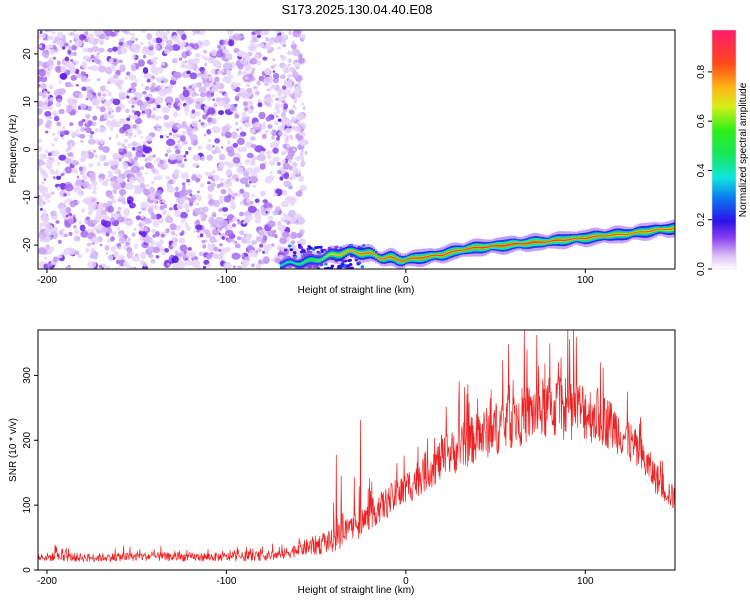  Describe the element at coordinates (724, 149) in the screenshot. I see `colorbar-gradient` at that location.